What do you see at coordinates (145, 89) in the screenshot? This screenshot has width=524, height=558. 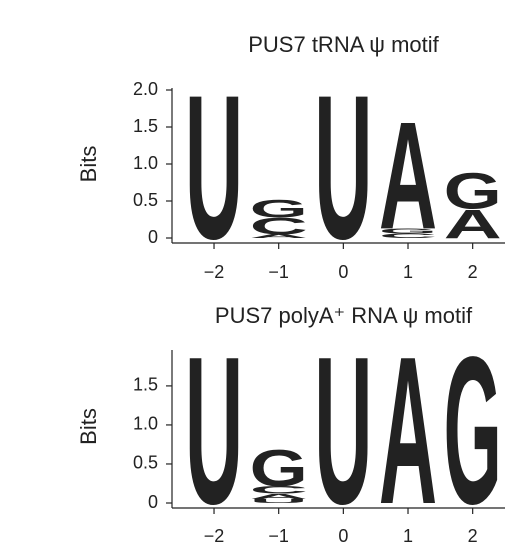 I see `y-tick-label: 2.0` at bounding box center [145, 89].